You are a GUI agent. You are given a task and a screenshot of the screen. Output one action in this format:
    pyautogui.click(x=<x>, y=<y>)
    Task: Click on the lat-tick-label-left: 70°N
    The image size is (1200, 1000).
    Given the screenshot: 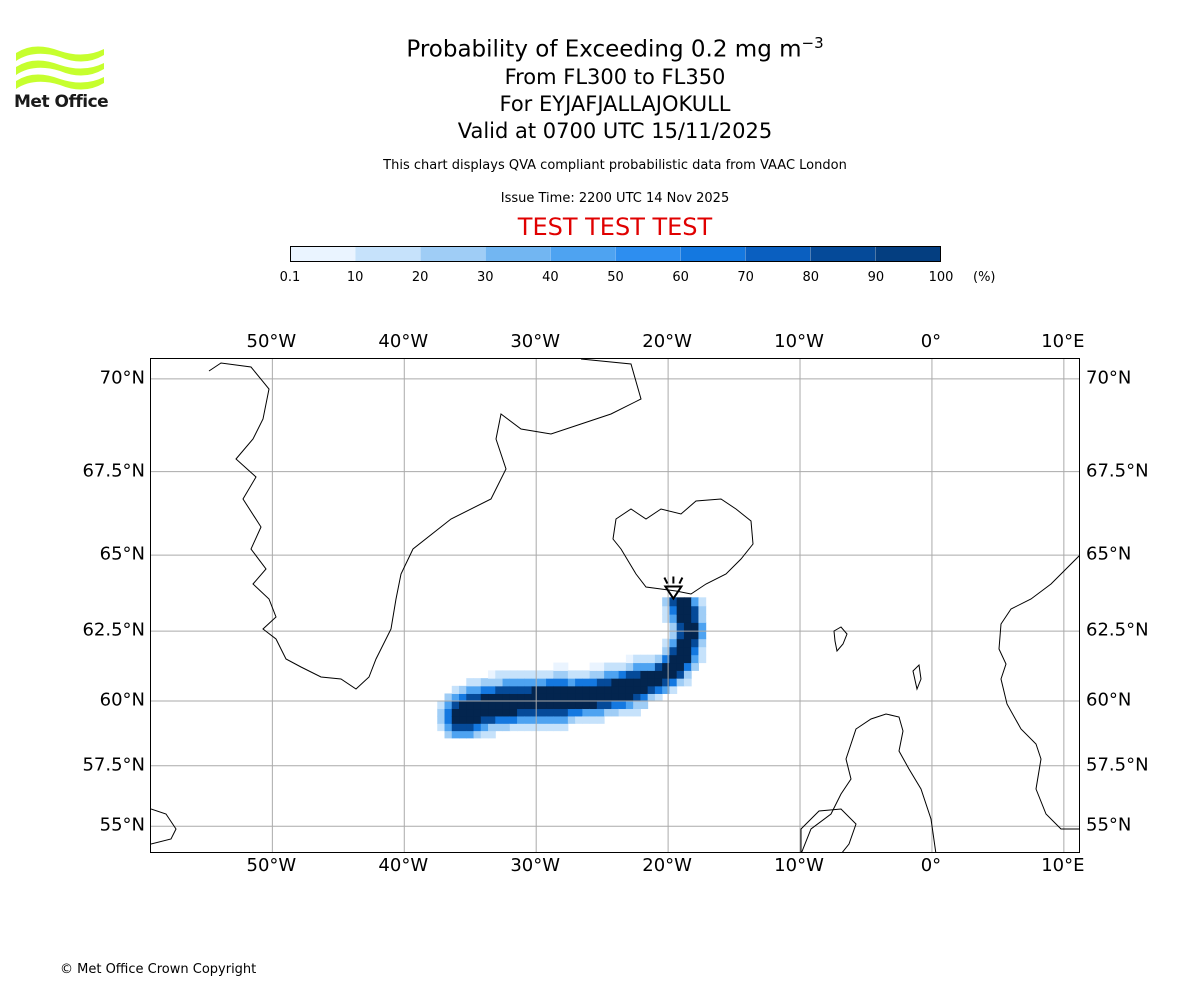 What is the action you would take?
    pyautogui.click(x=122, y=378)
    